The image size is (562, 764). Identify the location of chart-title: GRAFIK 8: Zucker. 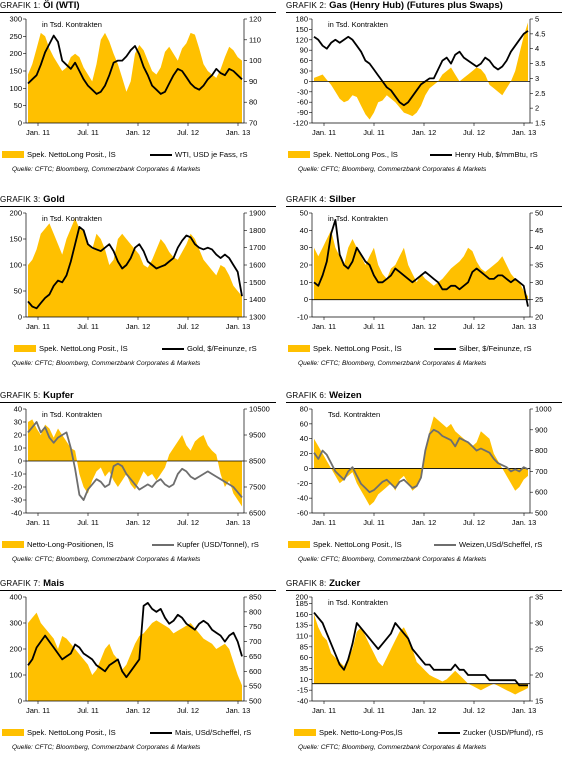
(323, 583).